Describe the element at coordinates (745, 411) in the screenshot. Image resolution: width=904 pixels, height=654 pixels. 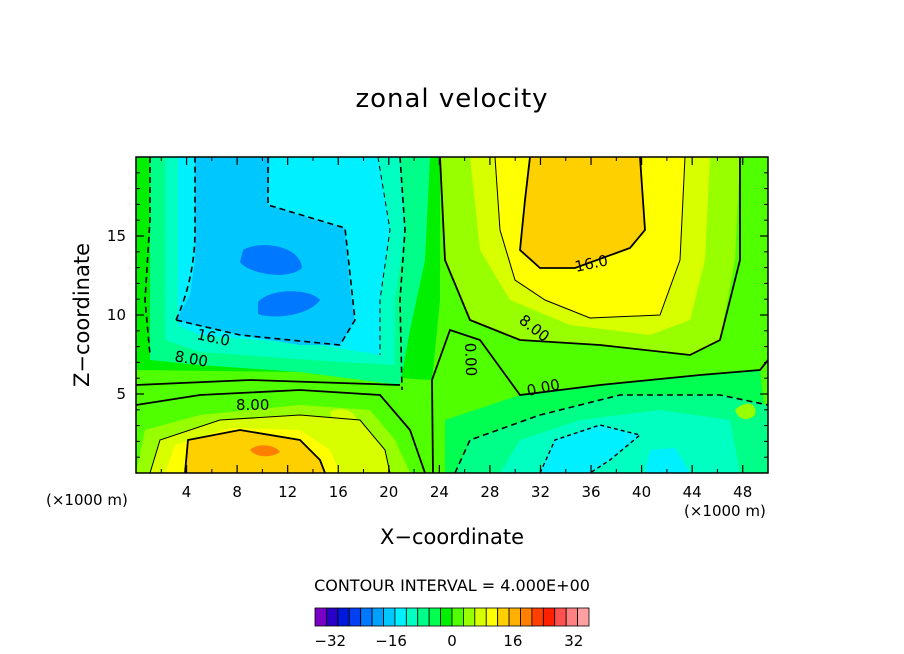
I see `region-lr-spot` at that location.